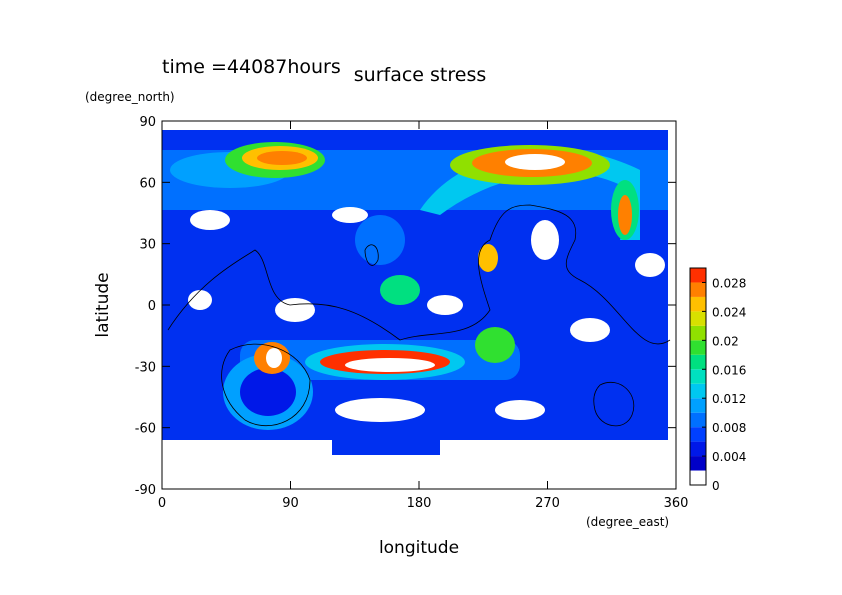  Describe the element at coordinates (147, 122) in the screenshot. I see `y-tick-label: 90` at that location.